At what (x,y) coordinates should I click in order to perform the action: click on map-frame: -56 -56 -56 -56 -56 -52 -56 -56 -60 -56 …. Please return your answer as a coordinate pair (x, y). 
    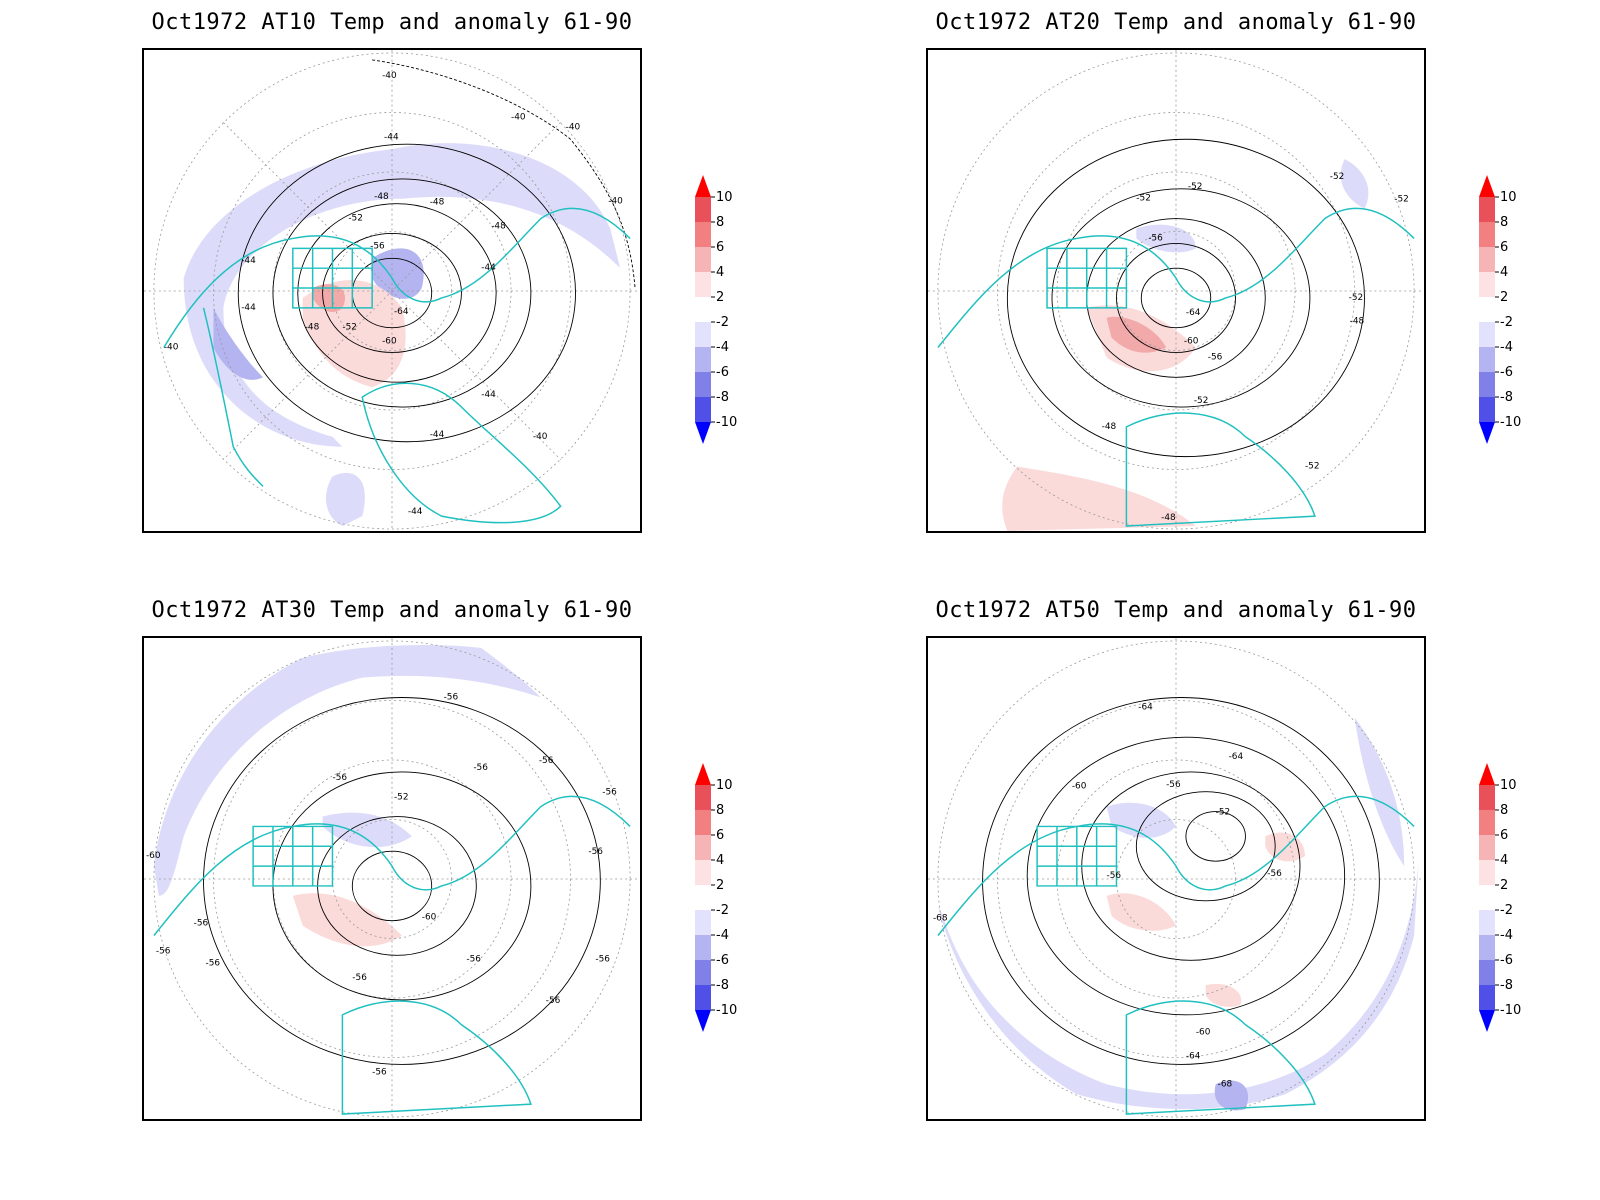
    Looking at the image, I should click on (392, 878).